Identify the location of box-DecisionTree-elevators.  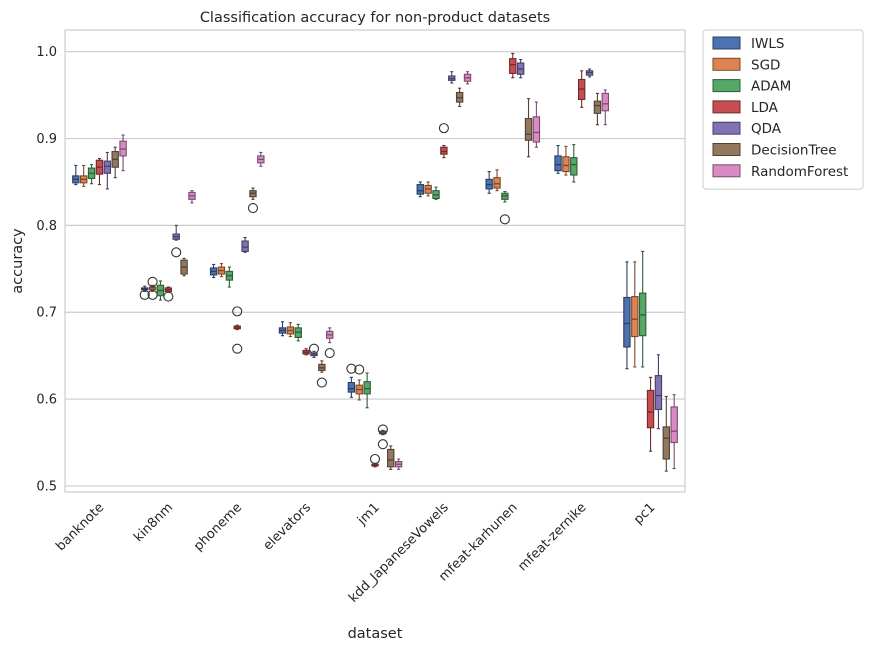
(321, 374).